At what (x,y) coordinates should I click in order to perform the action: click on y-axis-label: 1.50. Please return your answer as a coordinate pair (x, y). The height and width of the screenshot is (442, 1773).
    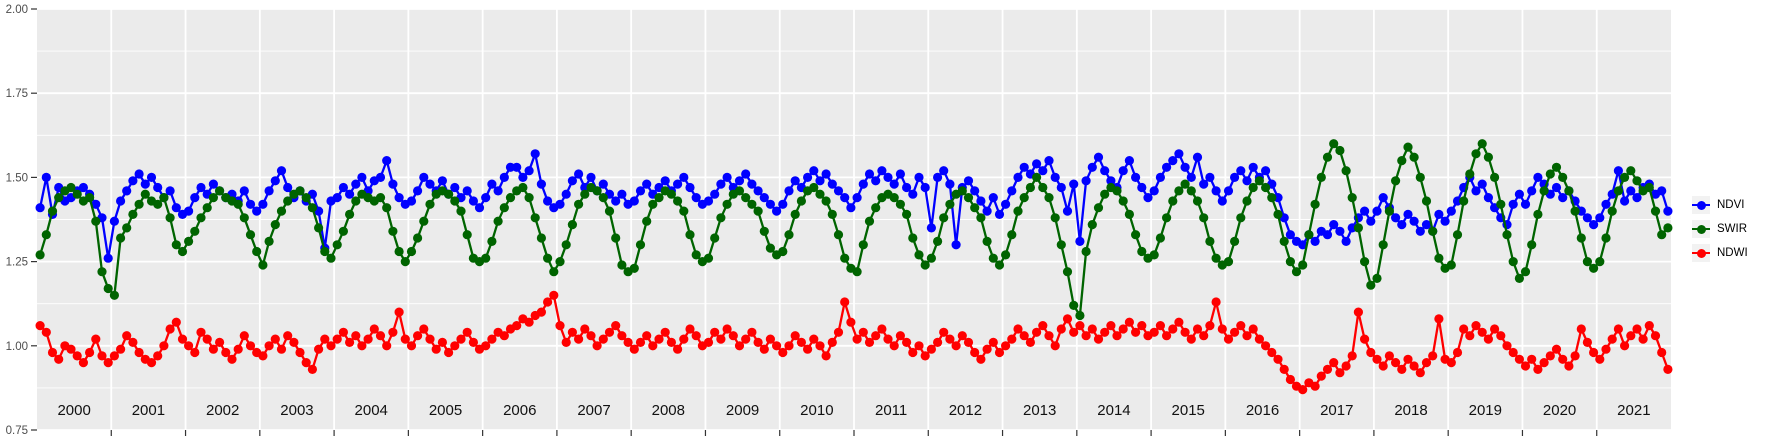
    Looking at the image, I should click on (17, 178).